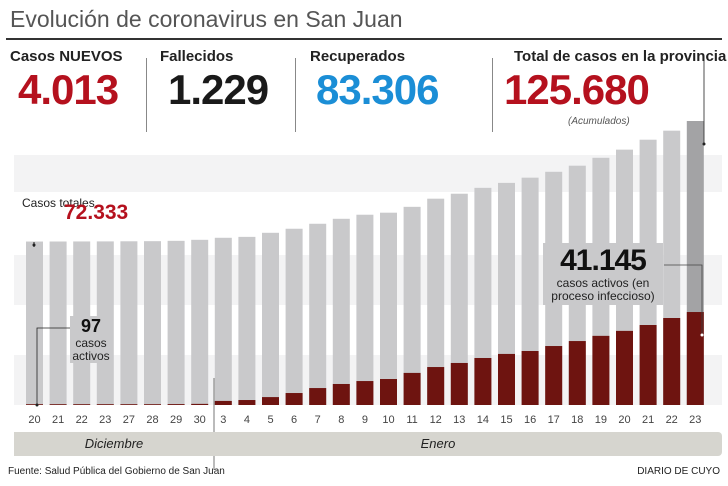  I want to click on start-active-value: 97, so click(91, 326).